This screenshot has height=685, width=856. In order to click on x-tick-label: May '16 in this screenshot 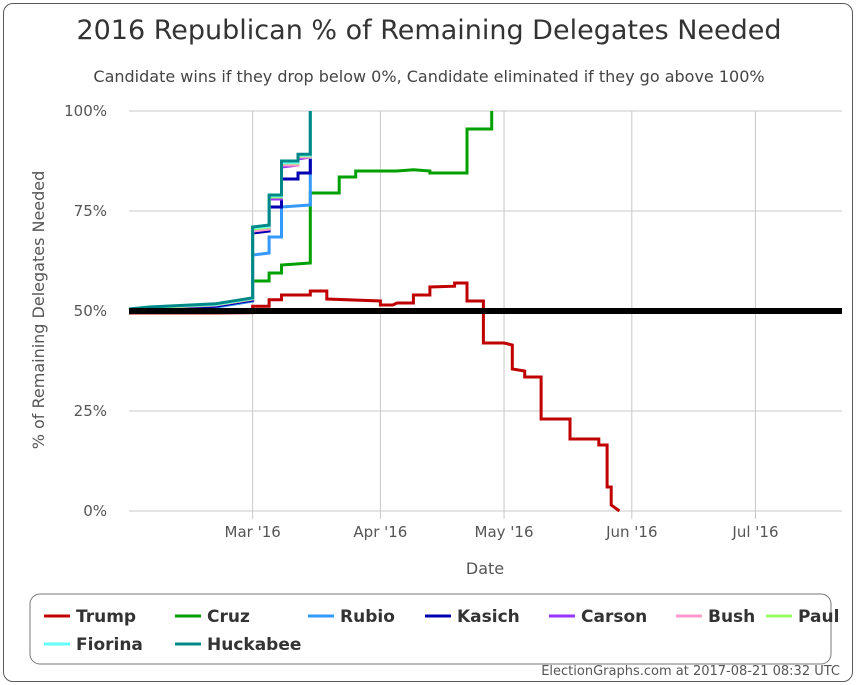, I will do `click(504, 532)`.